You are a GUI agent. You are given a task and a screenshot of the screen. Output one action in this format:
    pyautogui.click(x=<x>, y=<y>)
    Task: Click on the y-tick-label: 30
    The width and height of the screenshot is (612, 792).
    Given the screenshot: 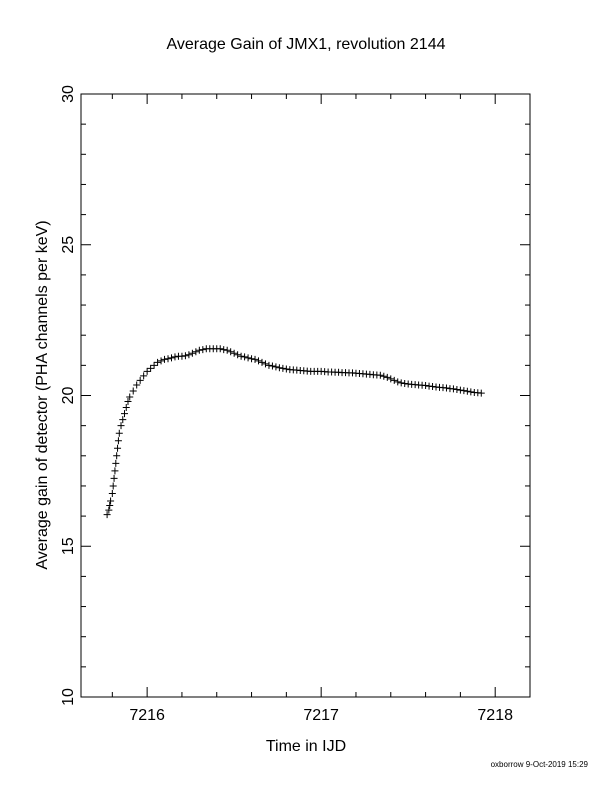 What is the action you would take?
    pyautogui.click(x=68, y=94)
    